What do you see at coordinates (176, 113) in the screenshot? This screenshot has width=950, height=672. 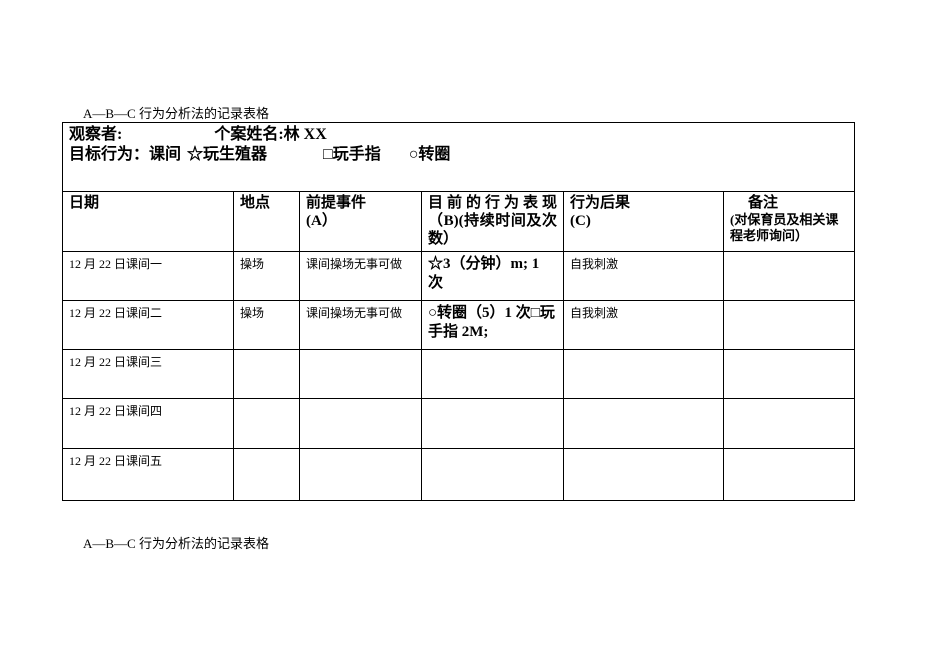 I see `doc-title-top: A—B—C 行为分析法的记录表格` at bounding box center [176, 113].